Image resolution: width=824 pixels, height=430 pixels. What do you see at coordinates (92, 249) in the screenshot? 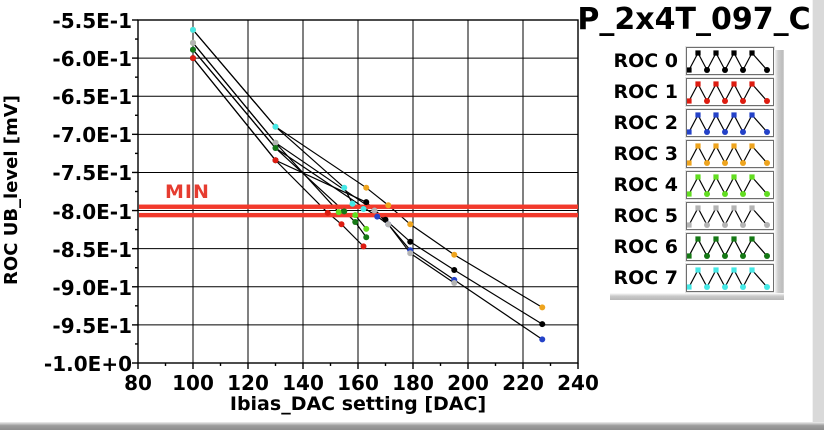
I see `y-tick-label: -8.5E-1` at bounding box center [92, 249].